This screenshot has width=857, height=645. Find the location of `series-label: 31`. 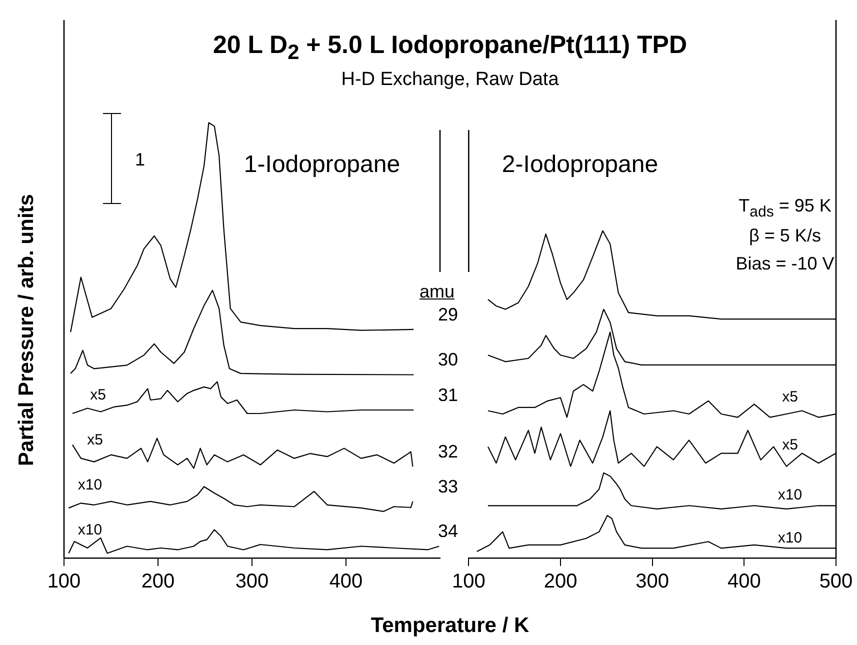

series-label: 31 is located at coordinates (448, 394).